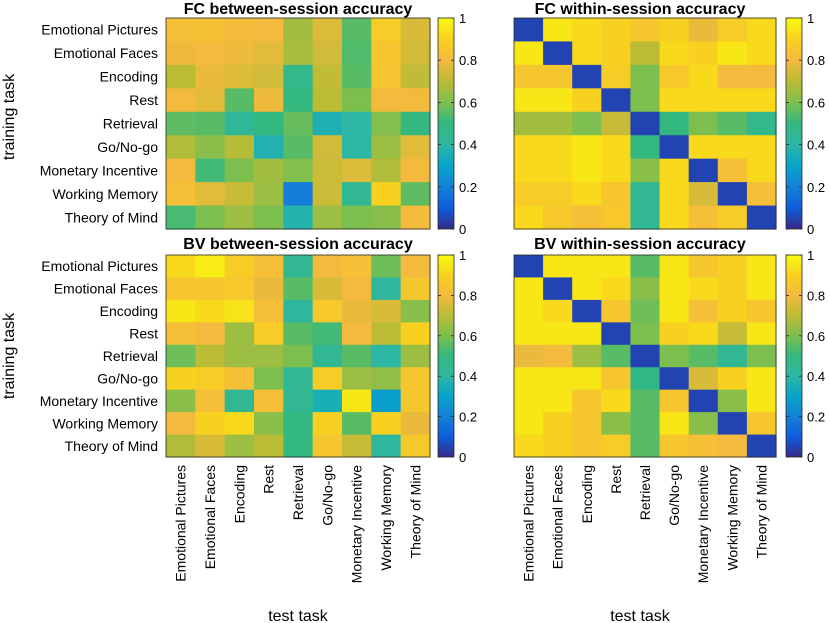  I want to click on heatmap-cells, so click(298, 123).